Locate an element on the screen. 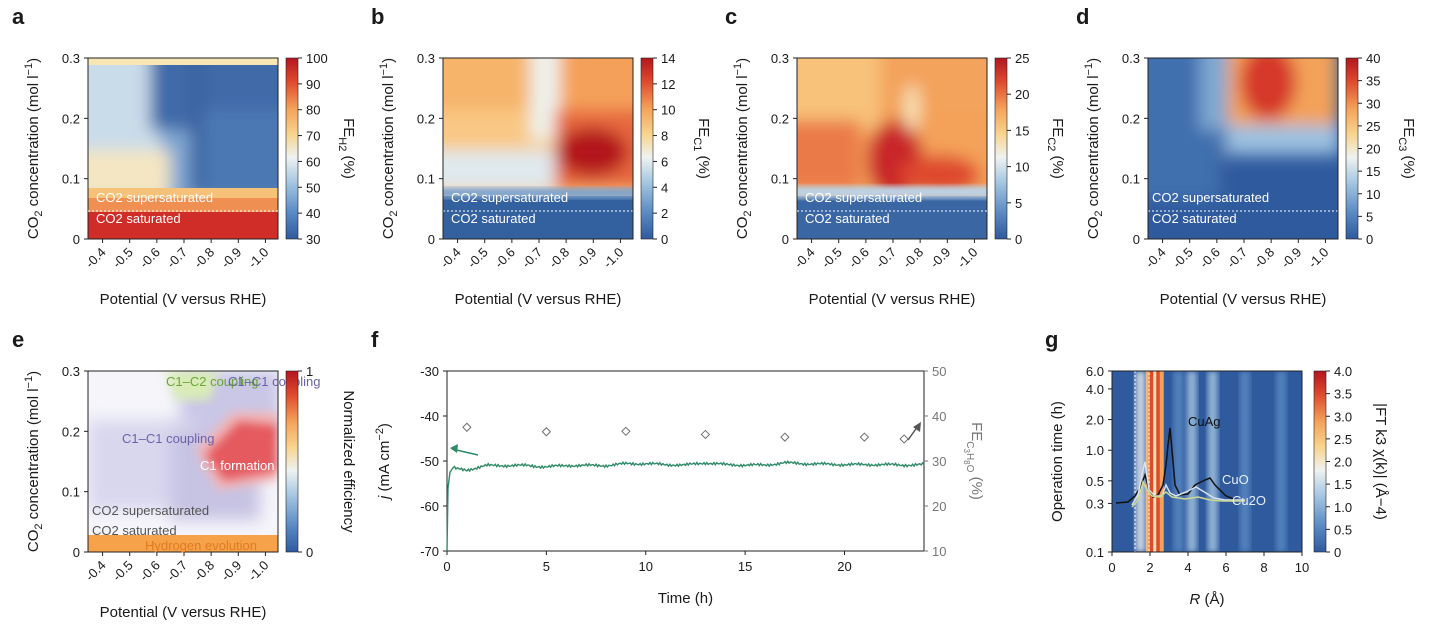 The height and width of the screenshot is (636, 1441). axes-frame-a is located at coordinates (183, 148).